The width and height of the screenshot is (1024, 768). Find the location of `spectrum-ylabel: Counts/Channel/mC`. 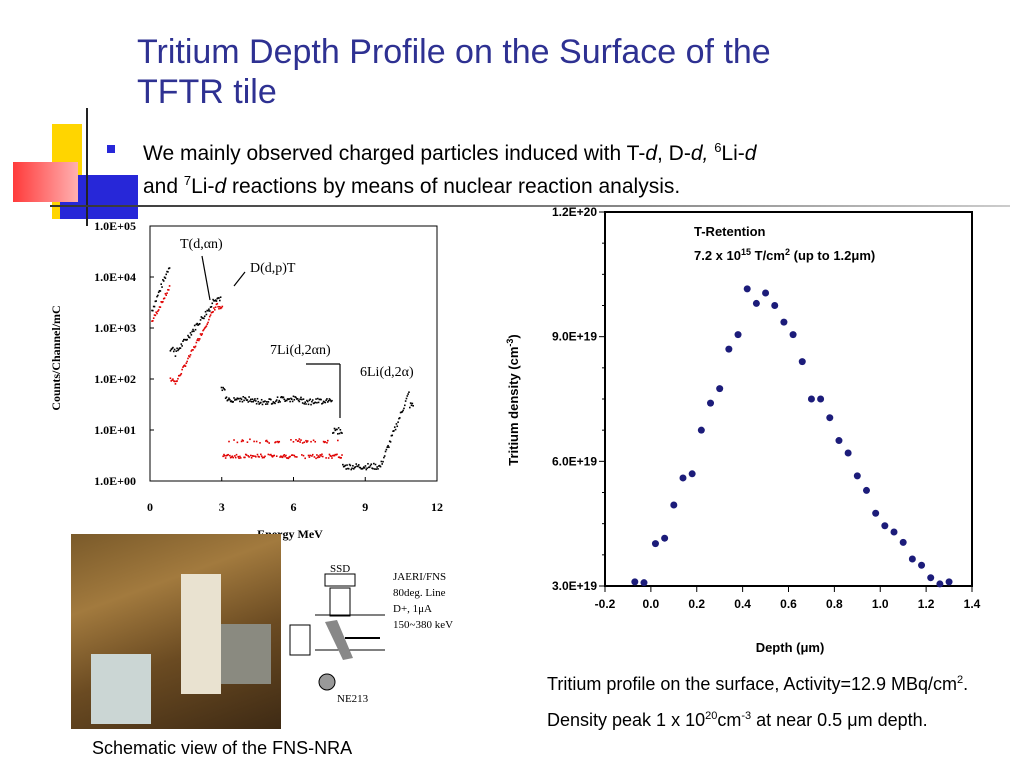

spectrum-ylabel: Counts/Channel/mC is located at coordinates (56, 357).